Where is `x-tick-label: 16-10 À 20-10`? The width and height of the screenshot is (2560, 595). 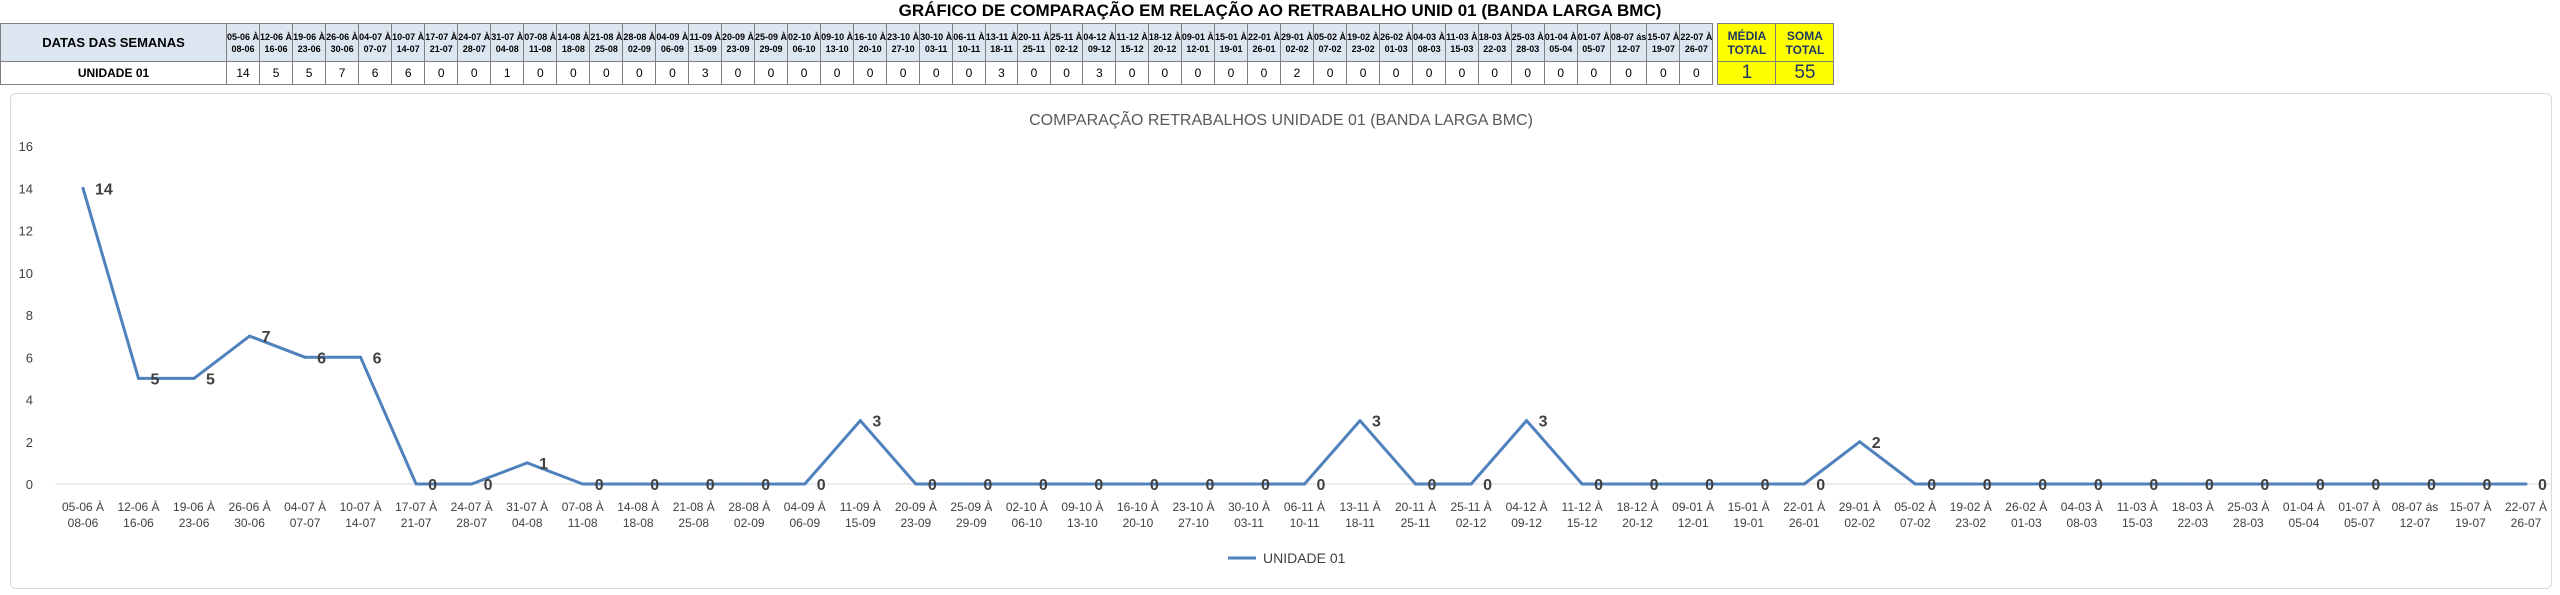 x-tick-label: 16-10 À 20-10 is located at coordinates (1138, 514).